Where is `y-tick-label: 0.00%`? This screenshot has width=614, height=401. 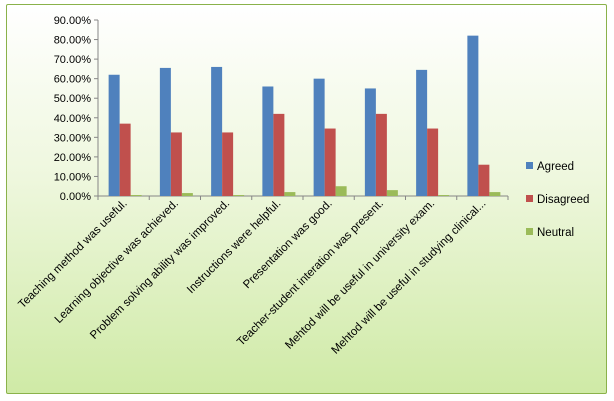 y-tick-label: 0.00% is located at coordinates (75, 197).